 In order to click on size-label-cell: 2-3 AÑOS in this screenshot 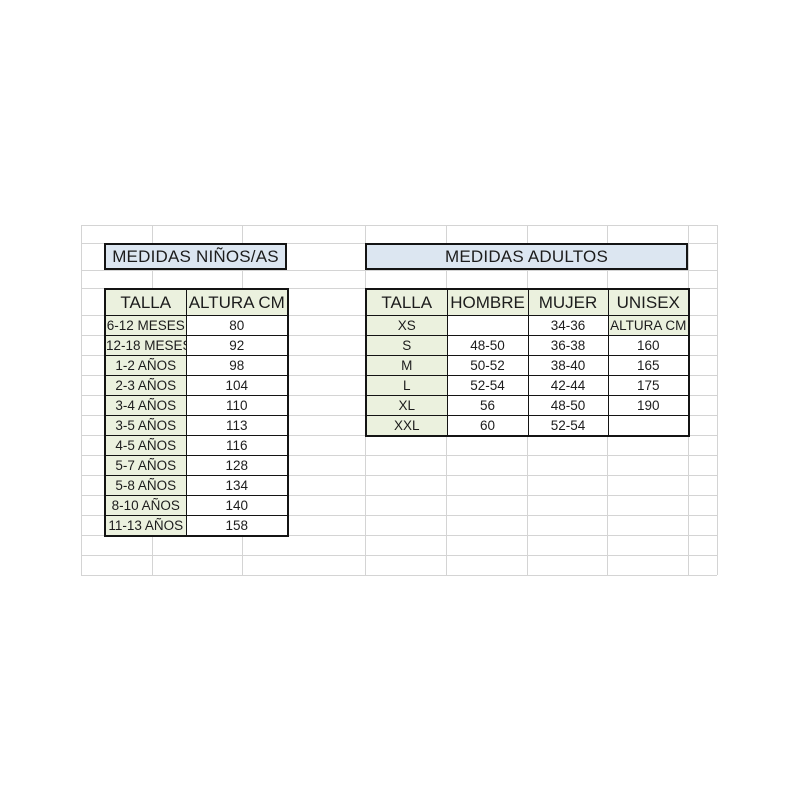, I will do `click(145, 385)`.